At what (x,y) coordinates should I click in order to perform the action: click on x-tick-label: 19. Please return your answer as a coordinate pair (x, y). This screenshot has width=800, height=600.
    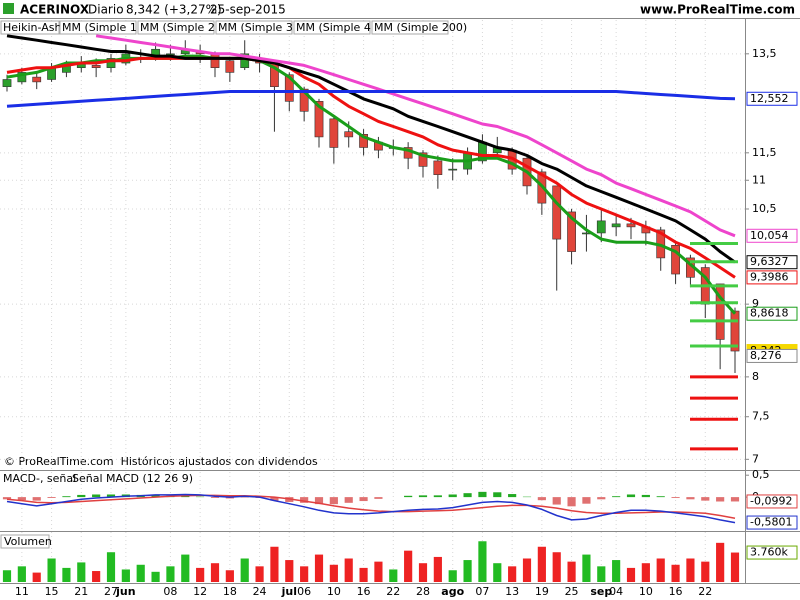
    Looking at the image, I should click on (542, 591).